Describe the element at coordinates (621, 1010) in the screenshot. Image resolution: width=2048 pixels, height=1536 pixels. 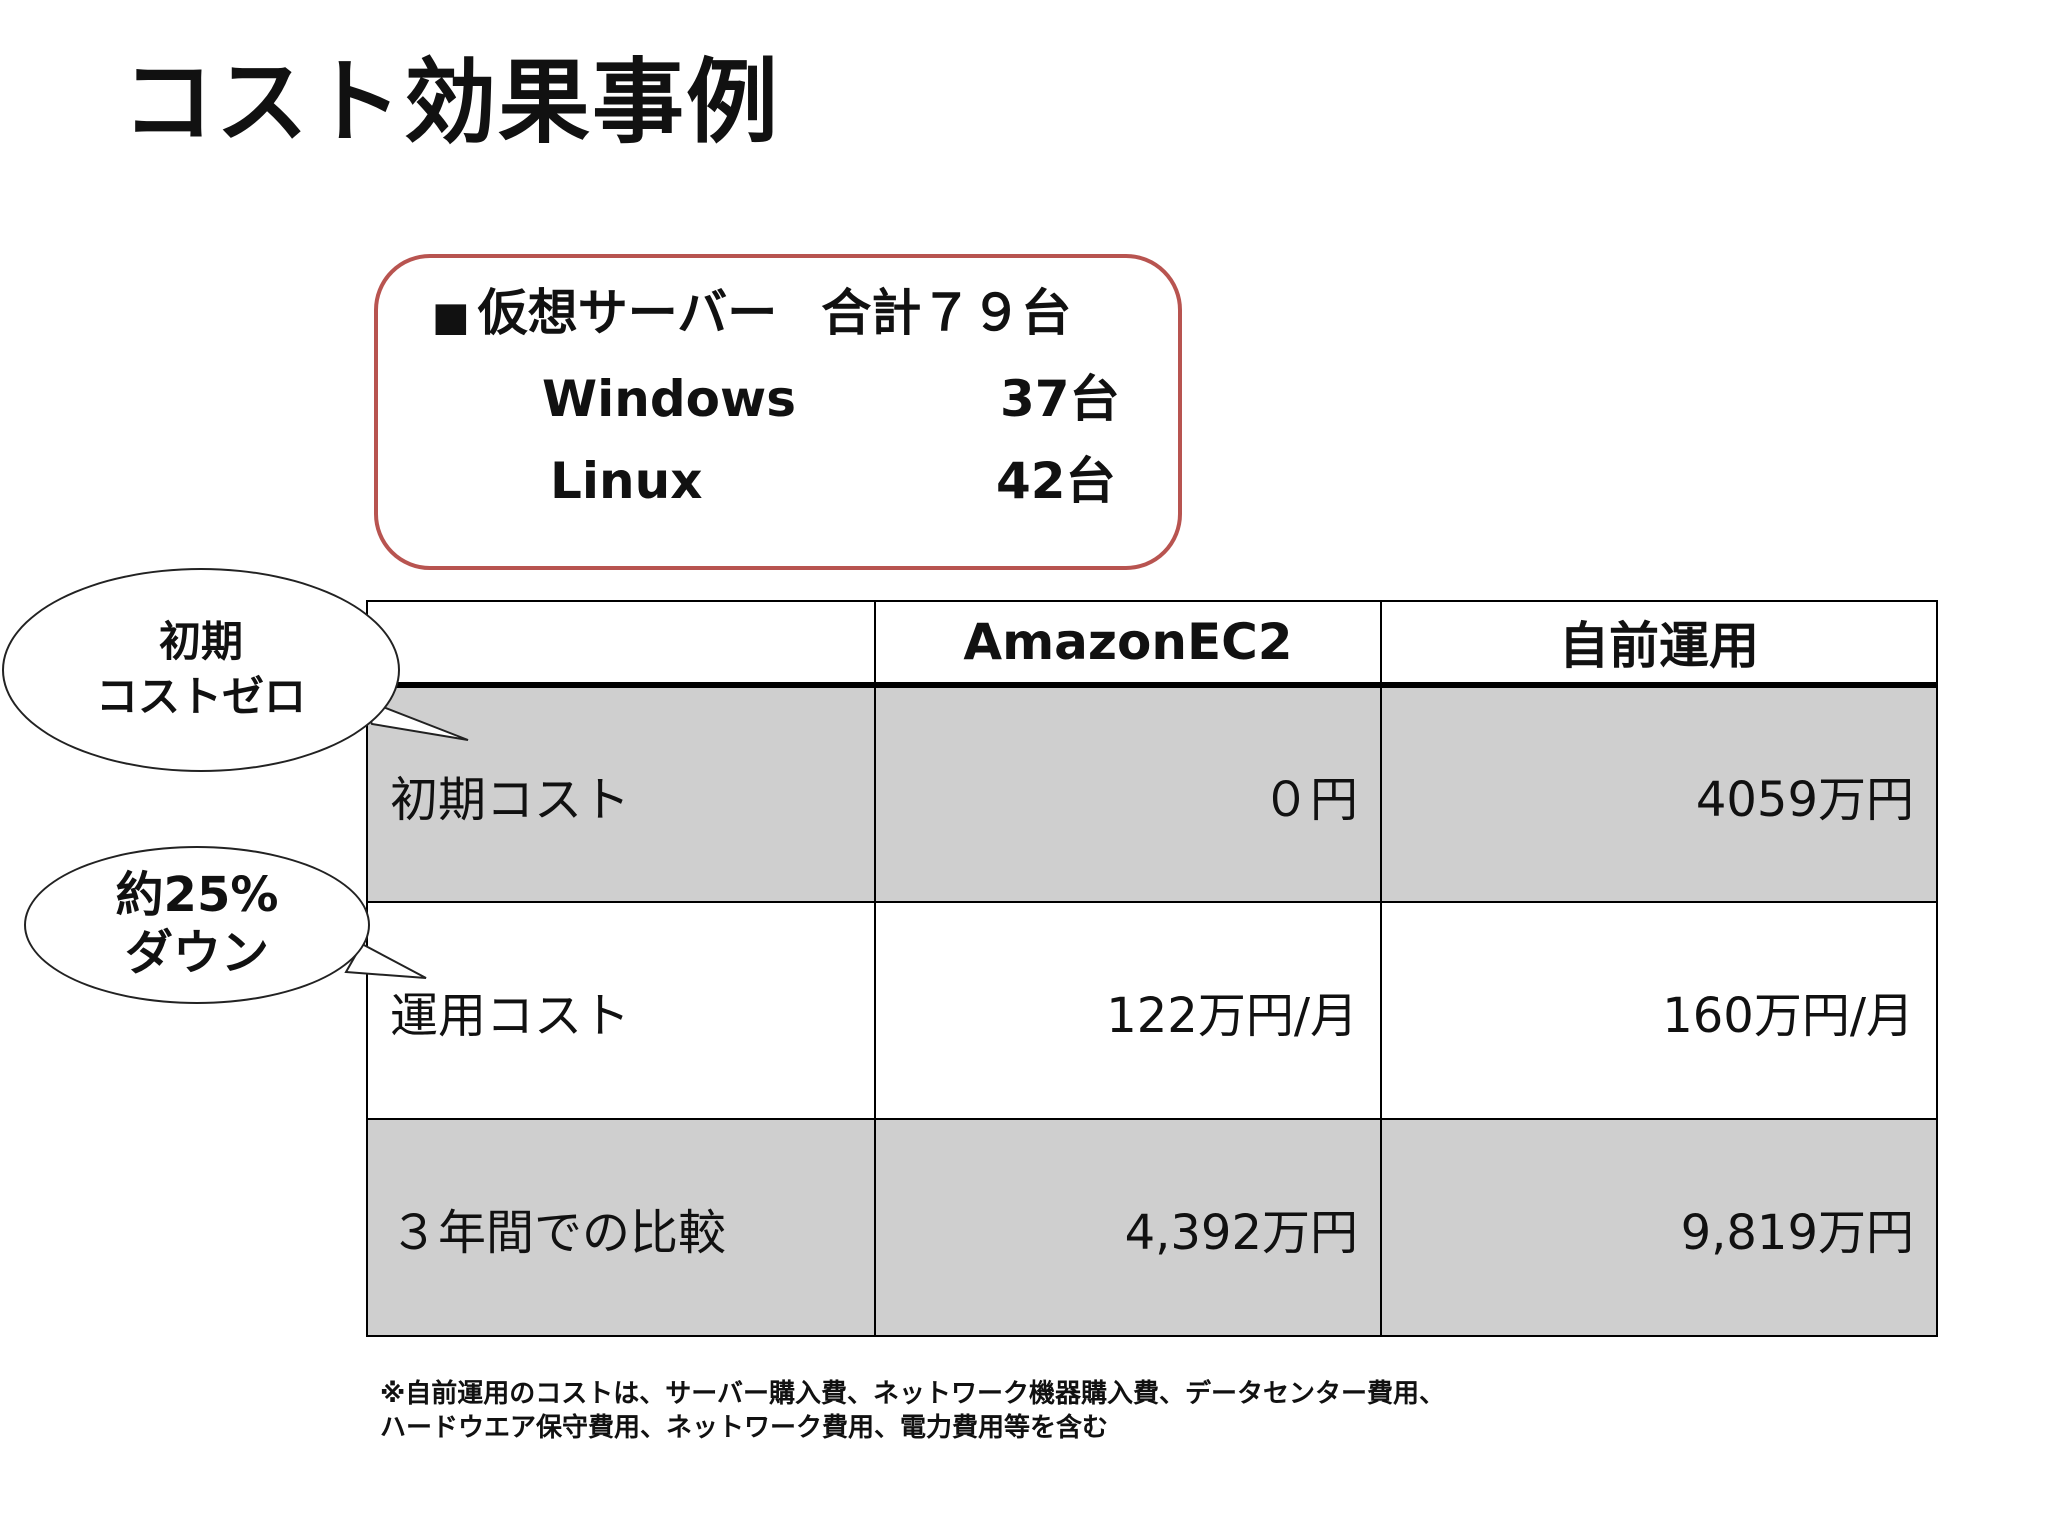
I see `row-label: 運用コスト` at that location.